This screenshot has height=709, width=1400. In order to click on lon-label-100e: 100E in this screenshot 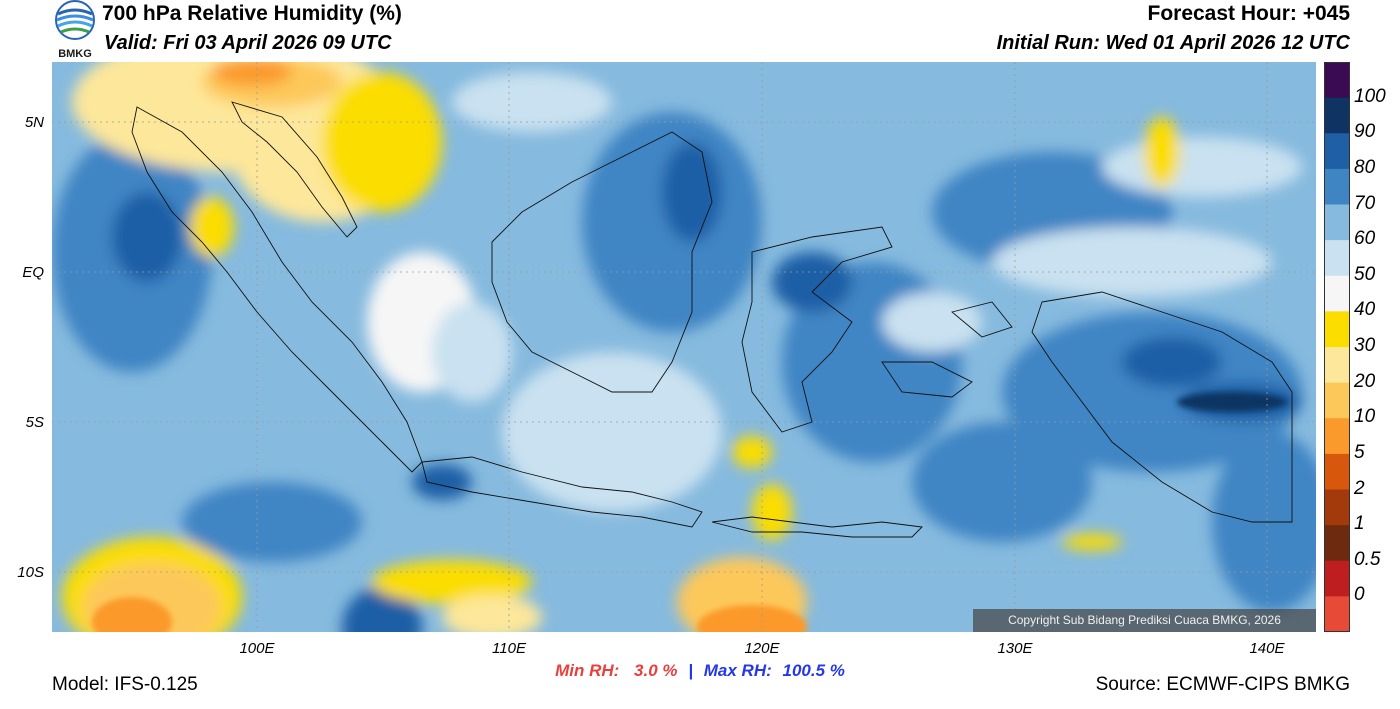, I will do `click(257, 648)`.